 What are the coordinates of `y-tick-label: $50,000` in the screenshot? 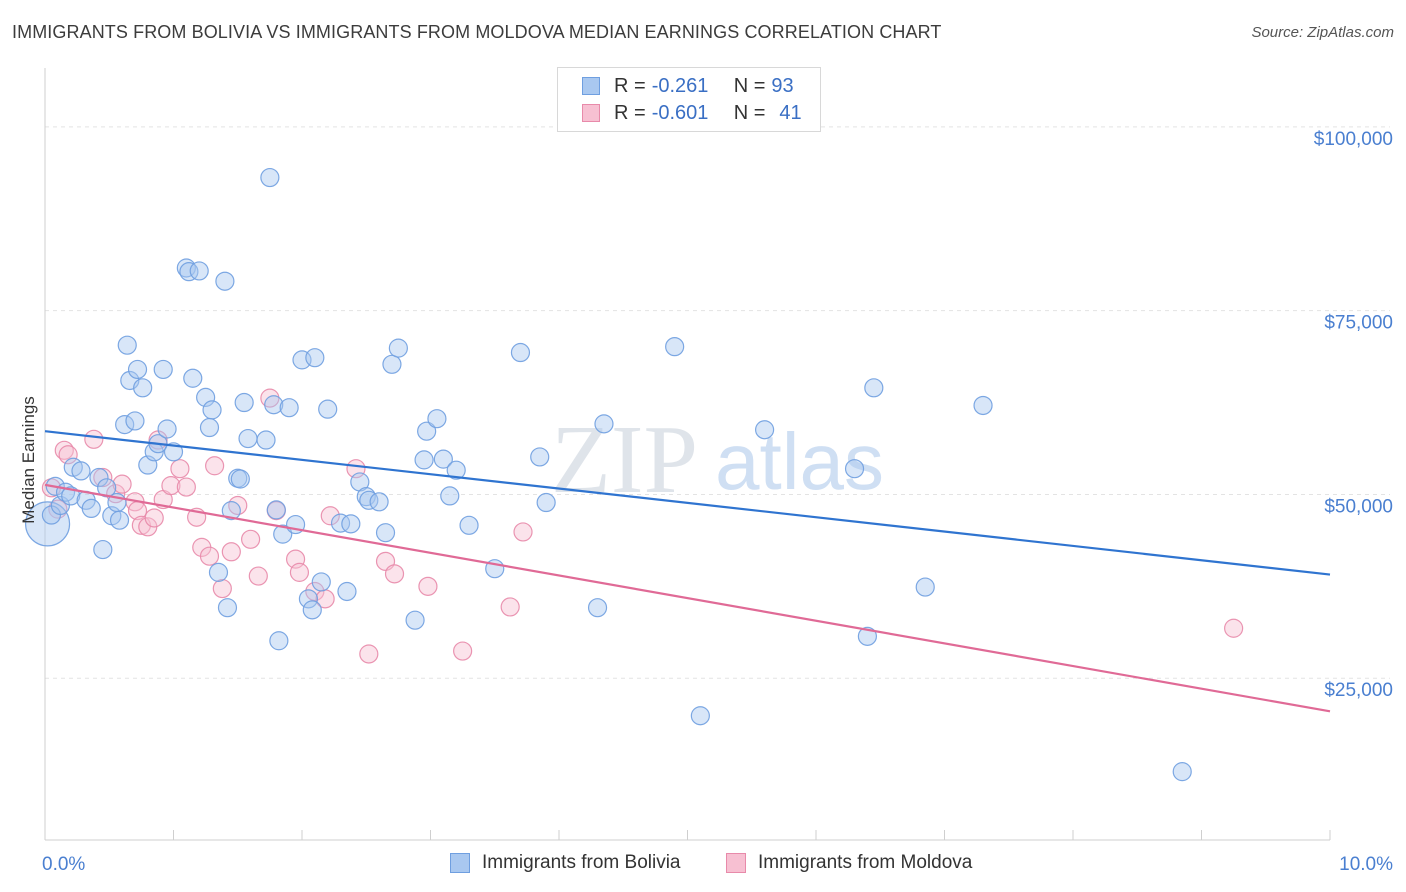 It's located at (1358, 506).